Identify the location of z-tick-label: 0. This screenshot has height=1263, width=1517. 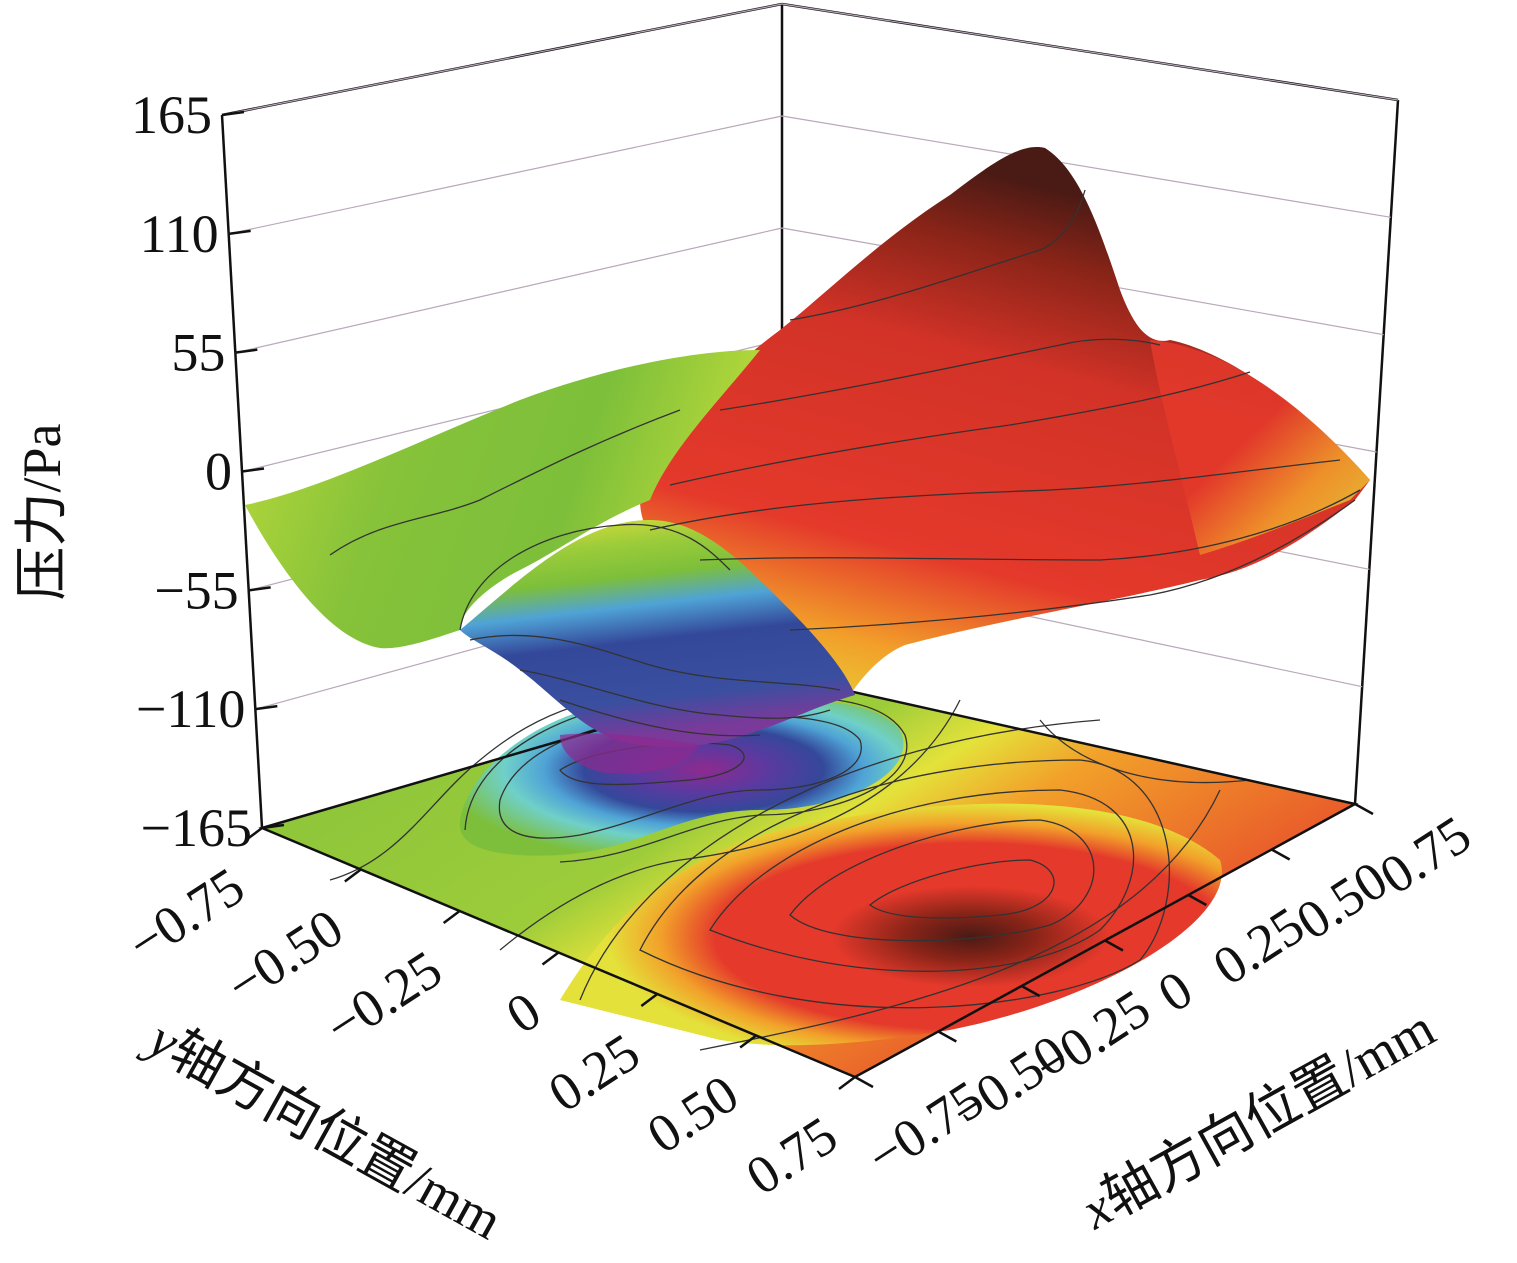
(218, 472).